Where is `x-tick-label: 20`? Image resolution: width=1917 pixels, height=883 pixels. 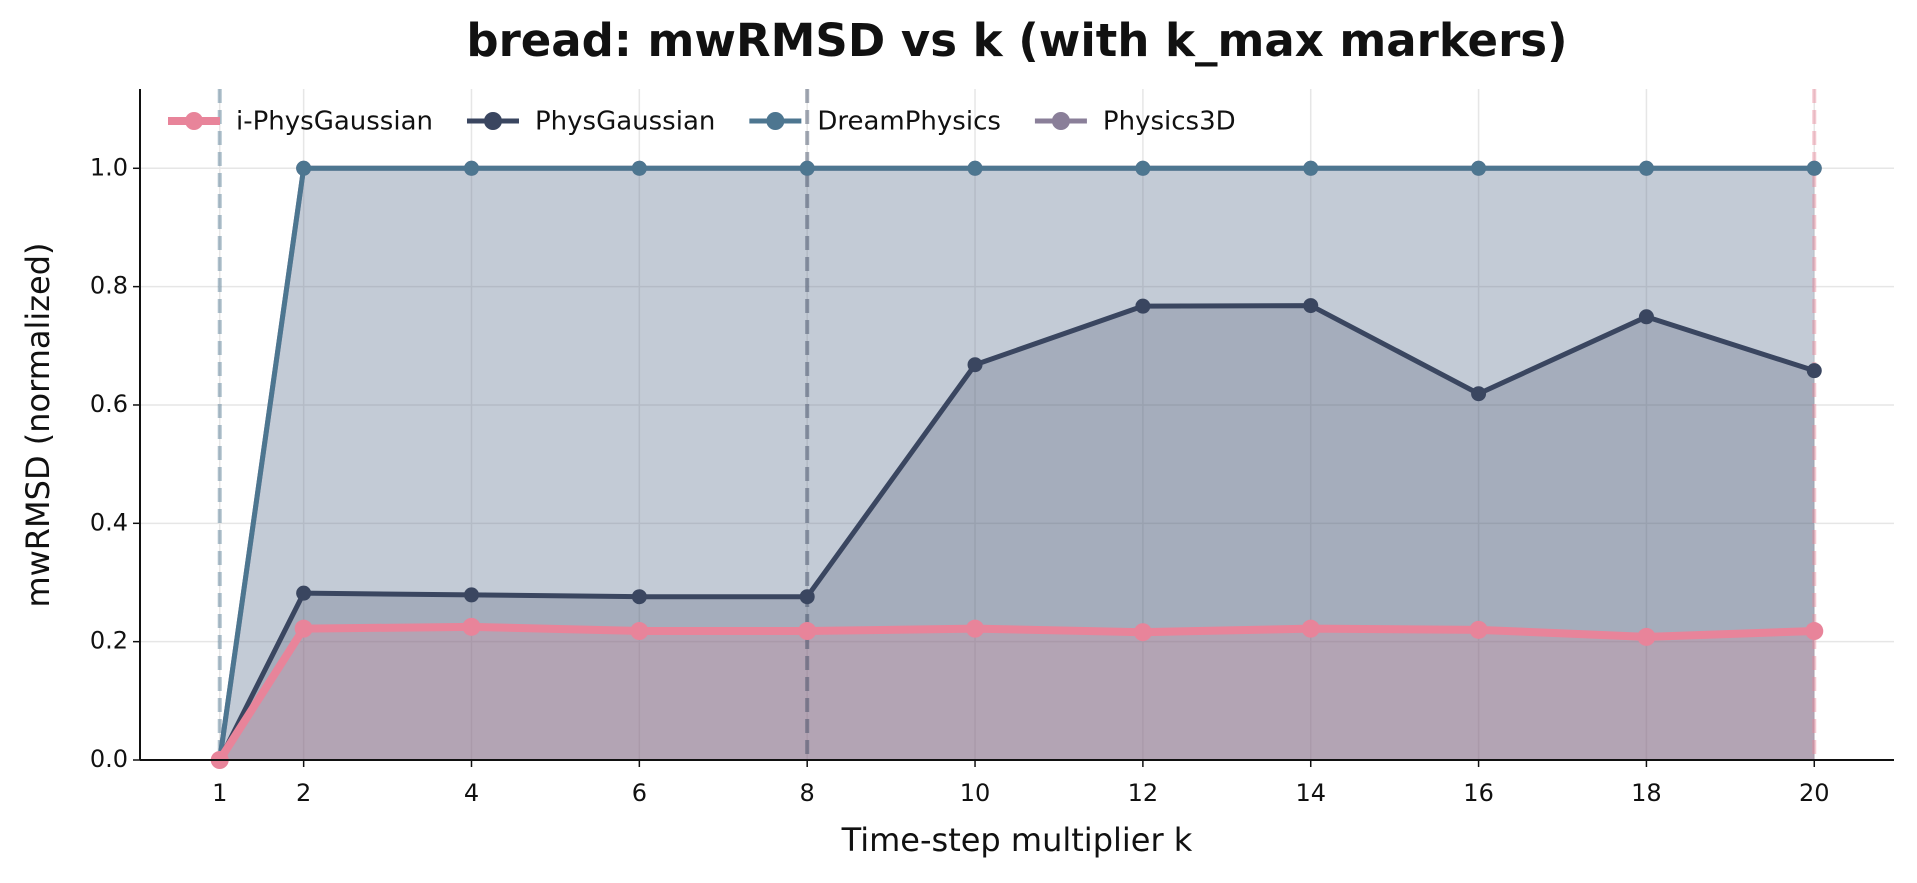
x-tick-label: 20 is located at coordinates (1814, 793).